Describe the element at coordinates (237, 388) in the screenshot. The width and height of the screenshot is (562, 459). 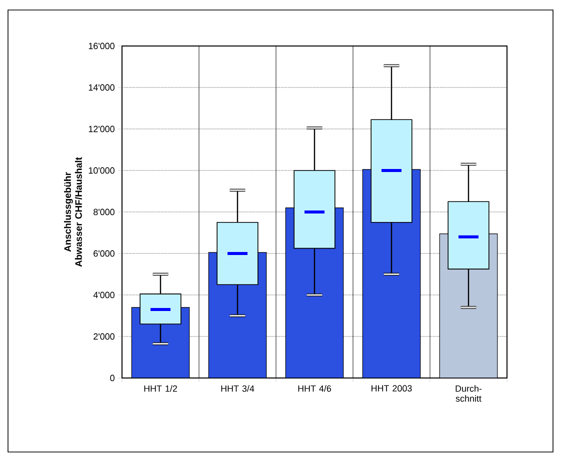
I see `x-tick-label: HHT 3/4` at that location.